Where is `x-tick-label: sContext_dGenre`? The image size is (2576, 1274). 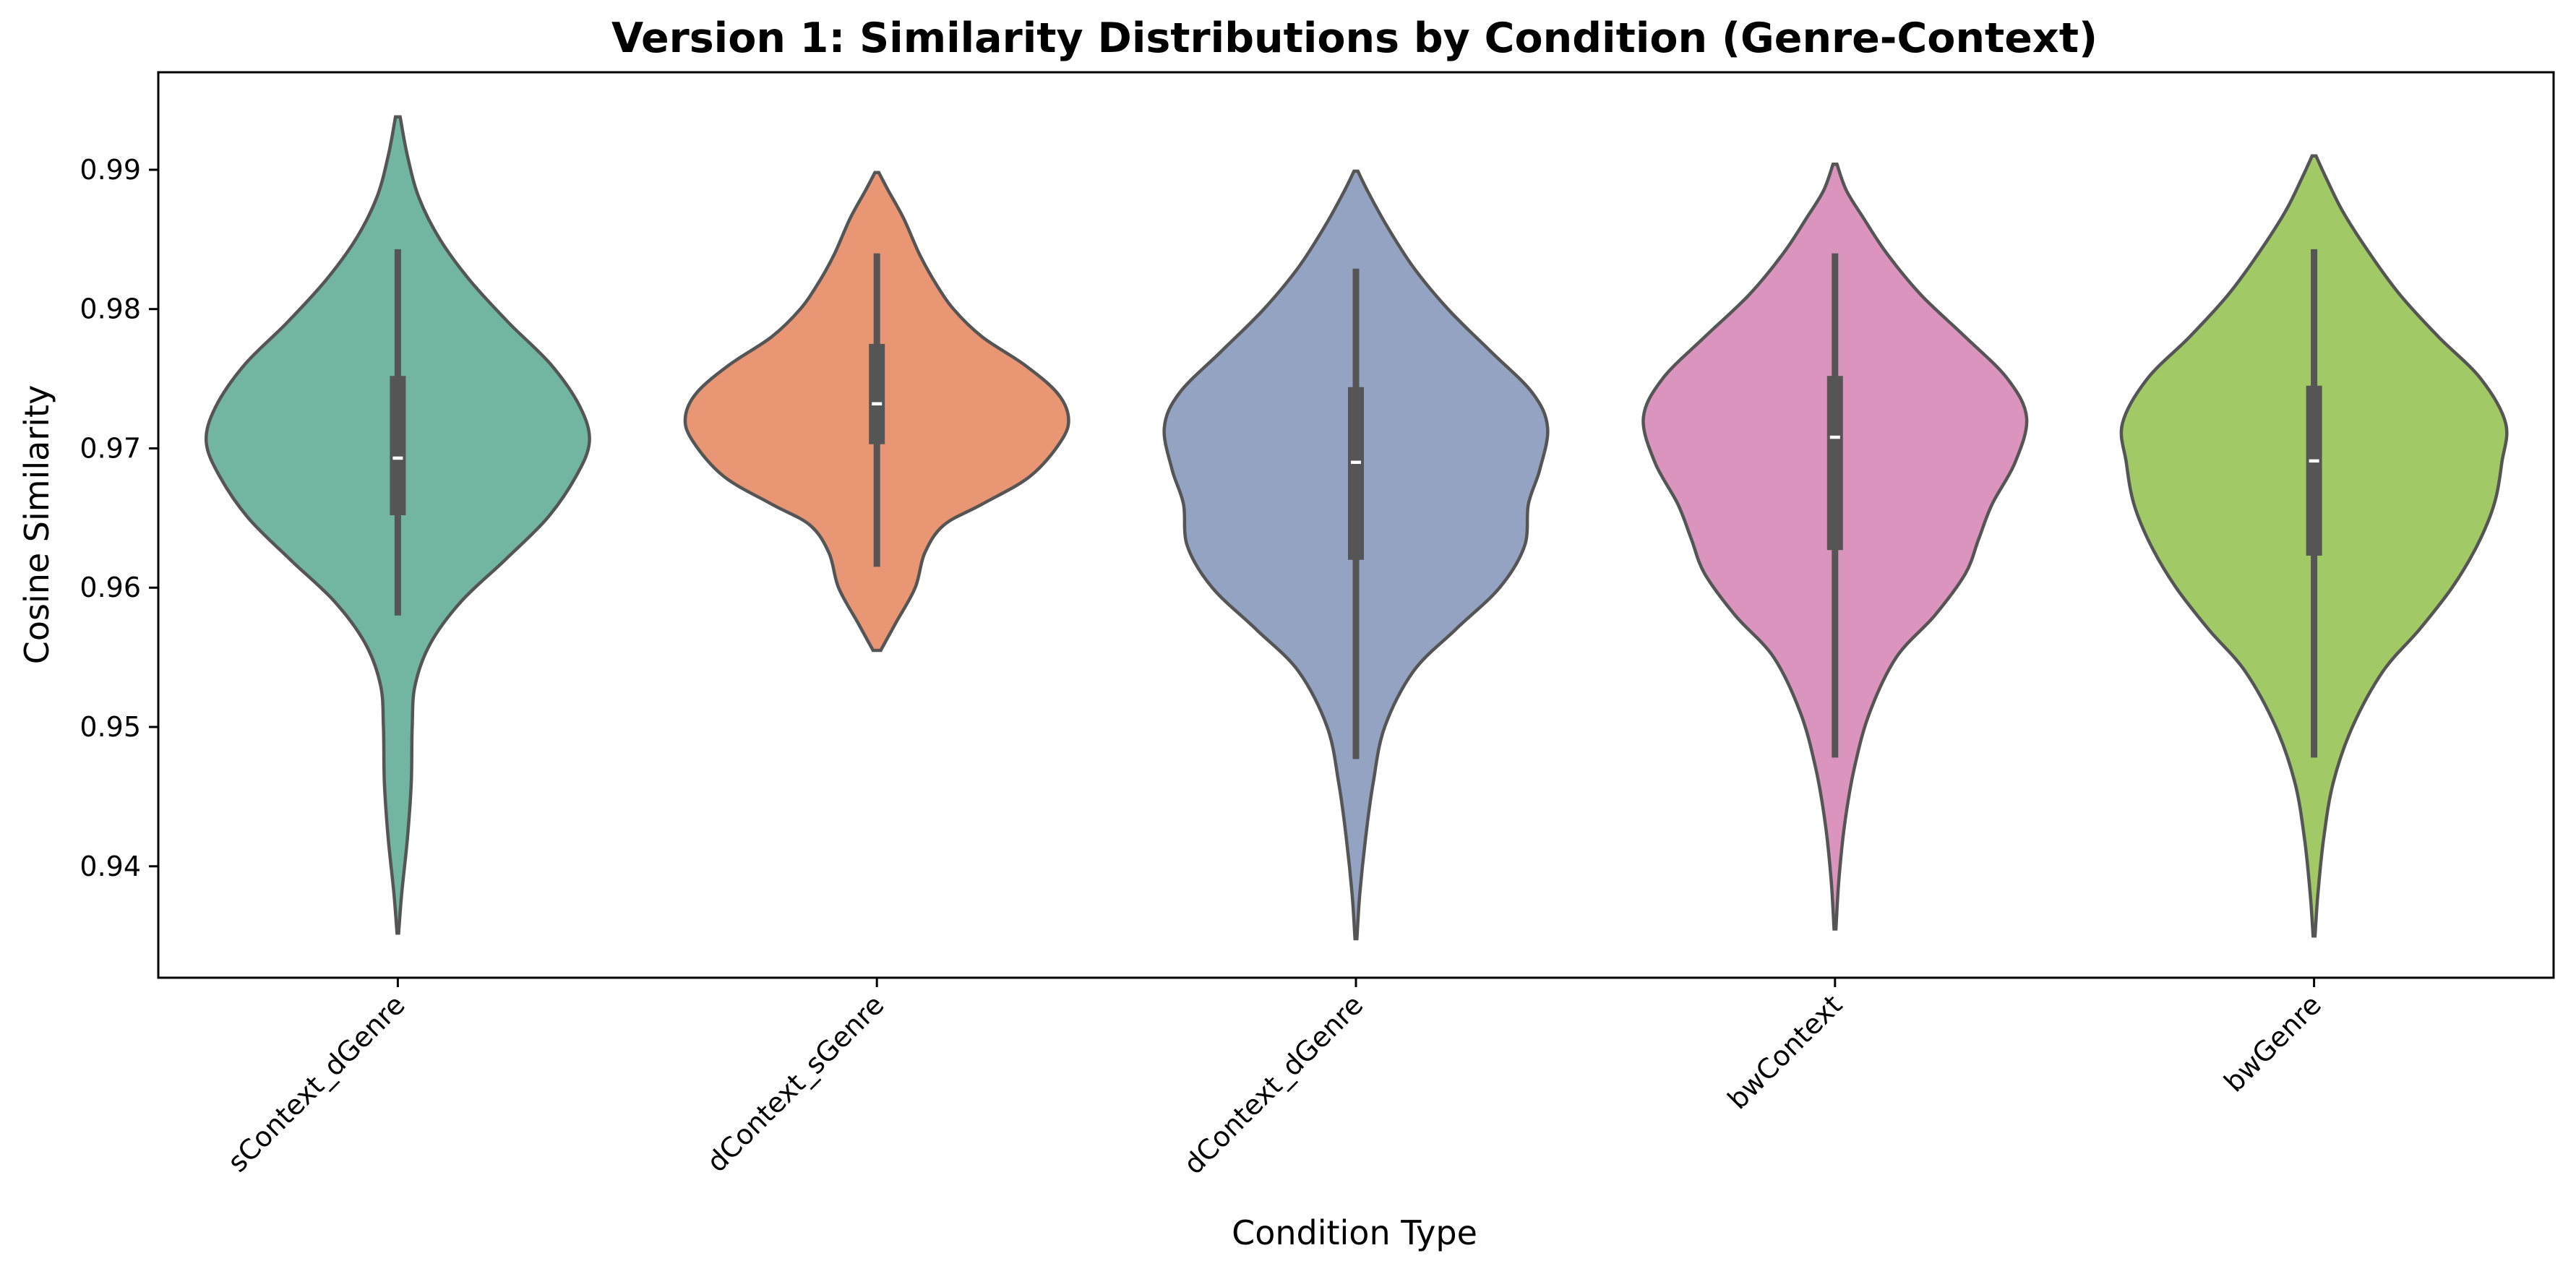 x-tick-label: sContext_dGenre is located at coordinates (316, 1083).